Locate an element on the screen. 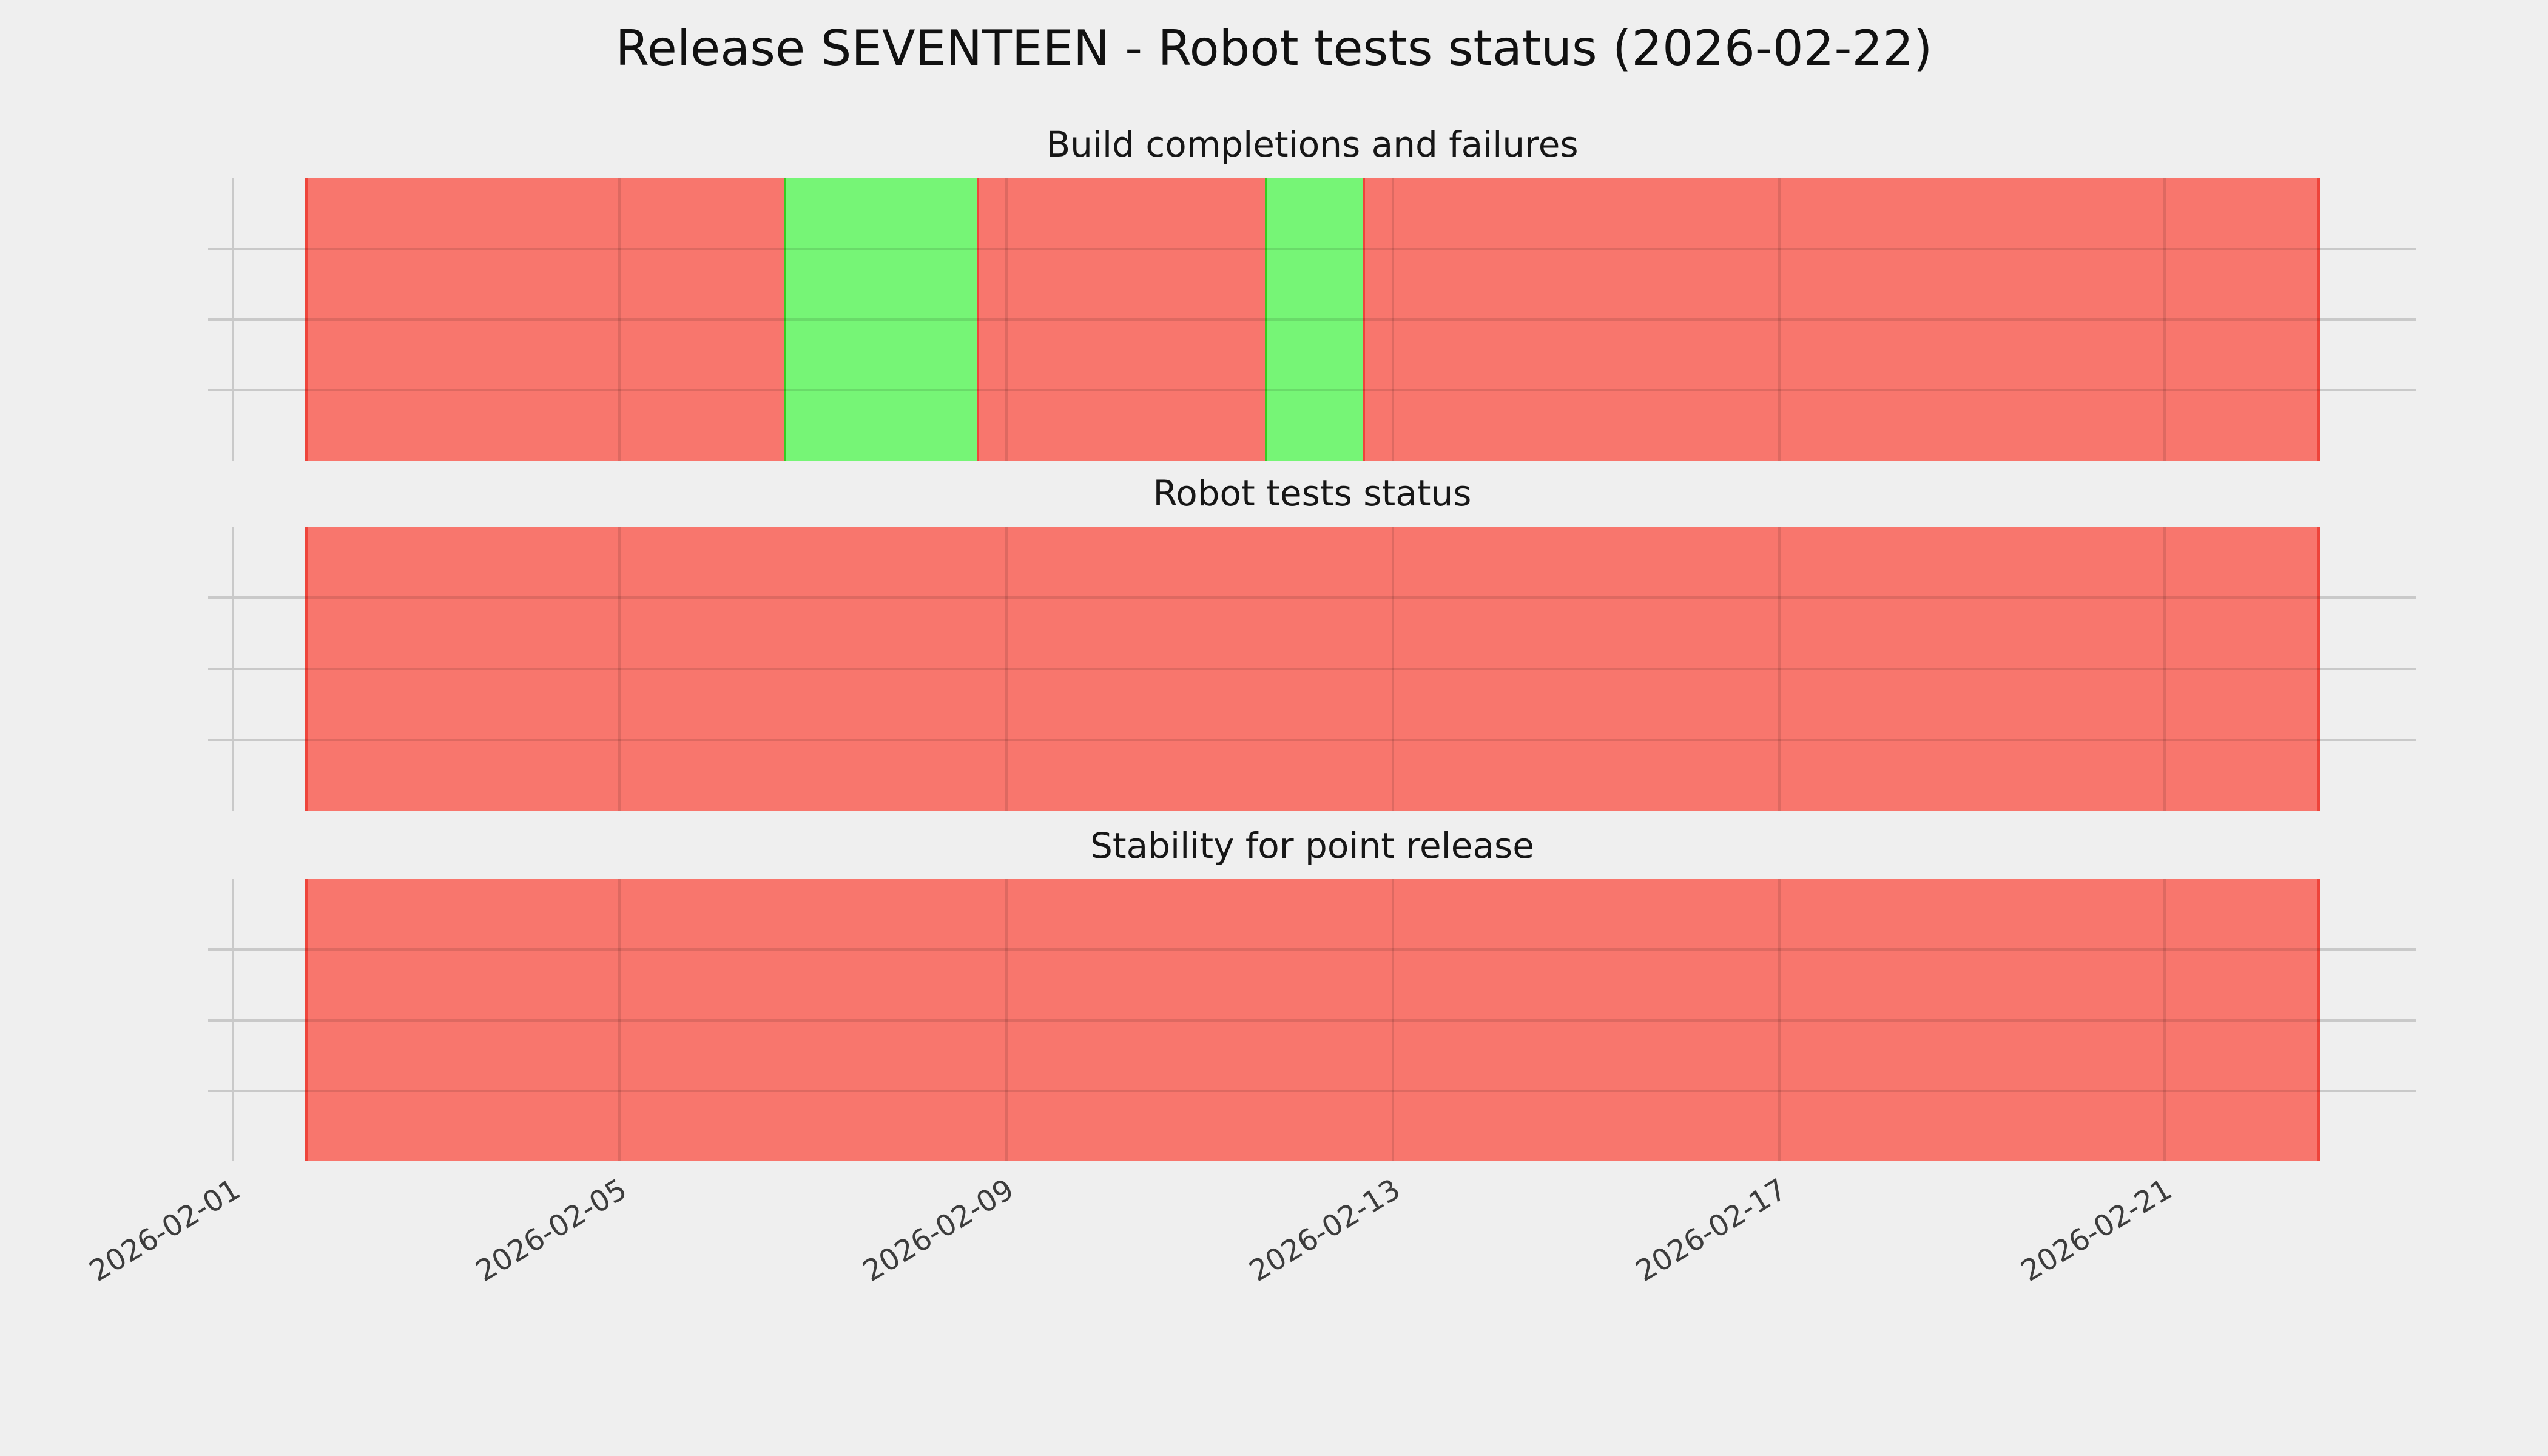  x-tick-label: 2026-02-01 is located at coordinates (164, 1230).